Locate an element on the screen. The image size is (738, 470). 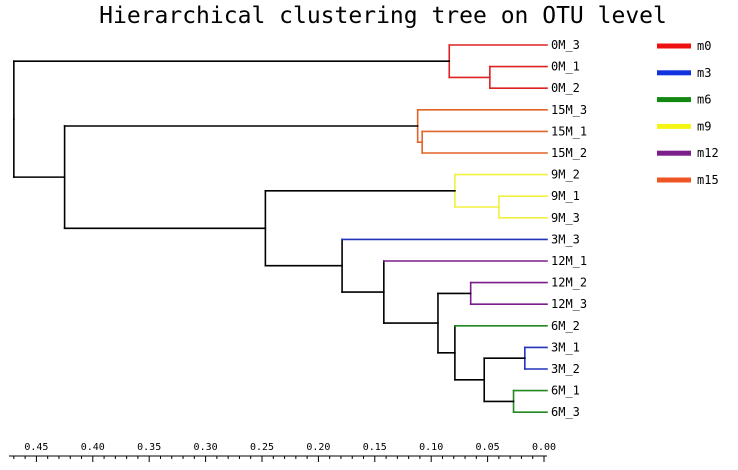
leaf-label-12m-3: 12M_3 is located at coordinates (569, 304).